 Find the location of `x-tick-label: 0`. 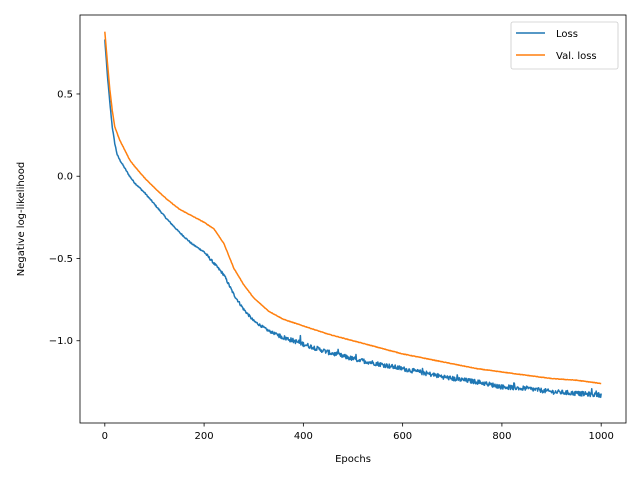

x-tick-label: 0 is located at coordinates (105, 436).